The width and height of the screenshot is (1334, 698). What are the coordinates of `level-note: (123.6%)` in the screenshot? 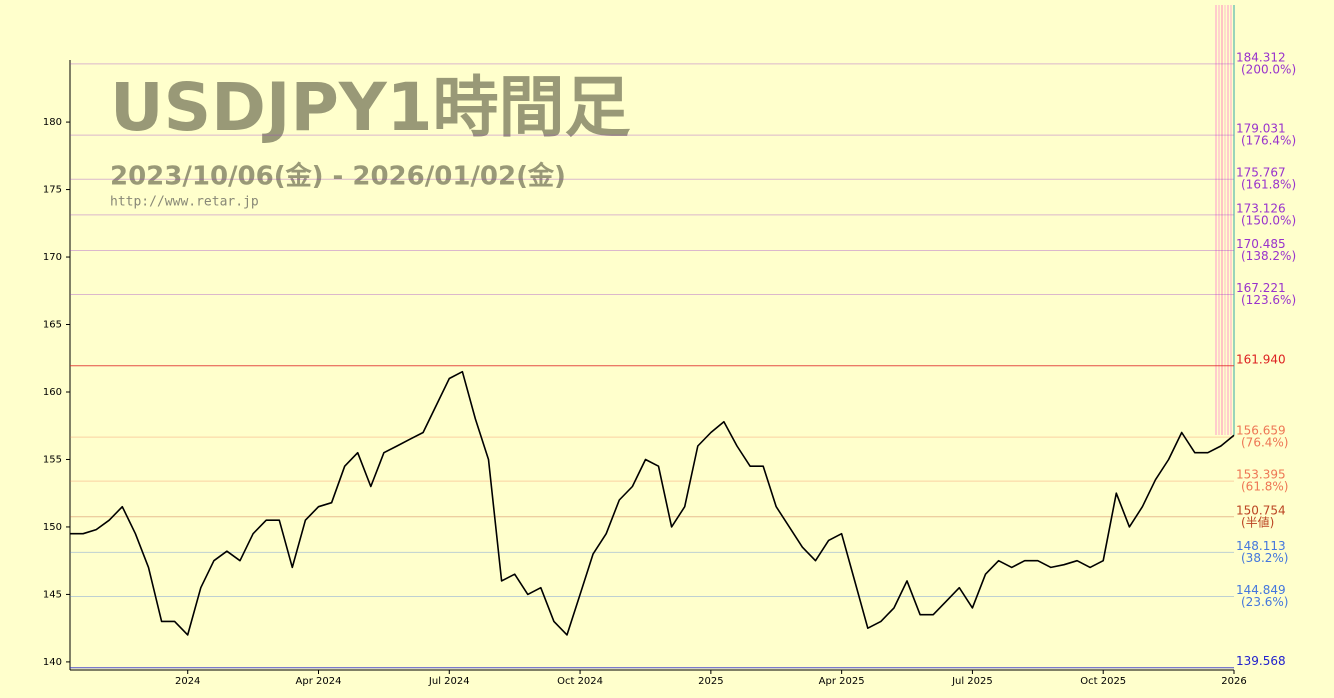 It's located at (1268, 300).